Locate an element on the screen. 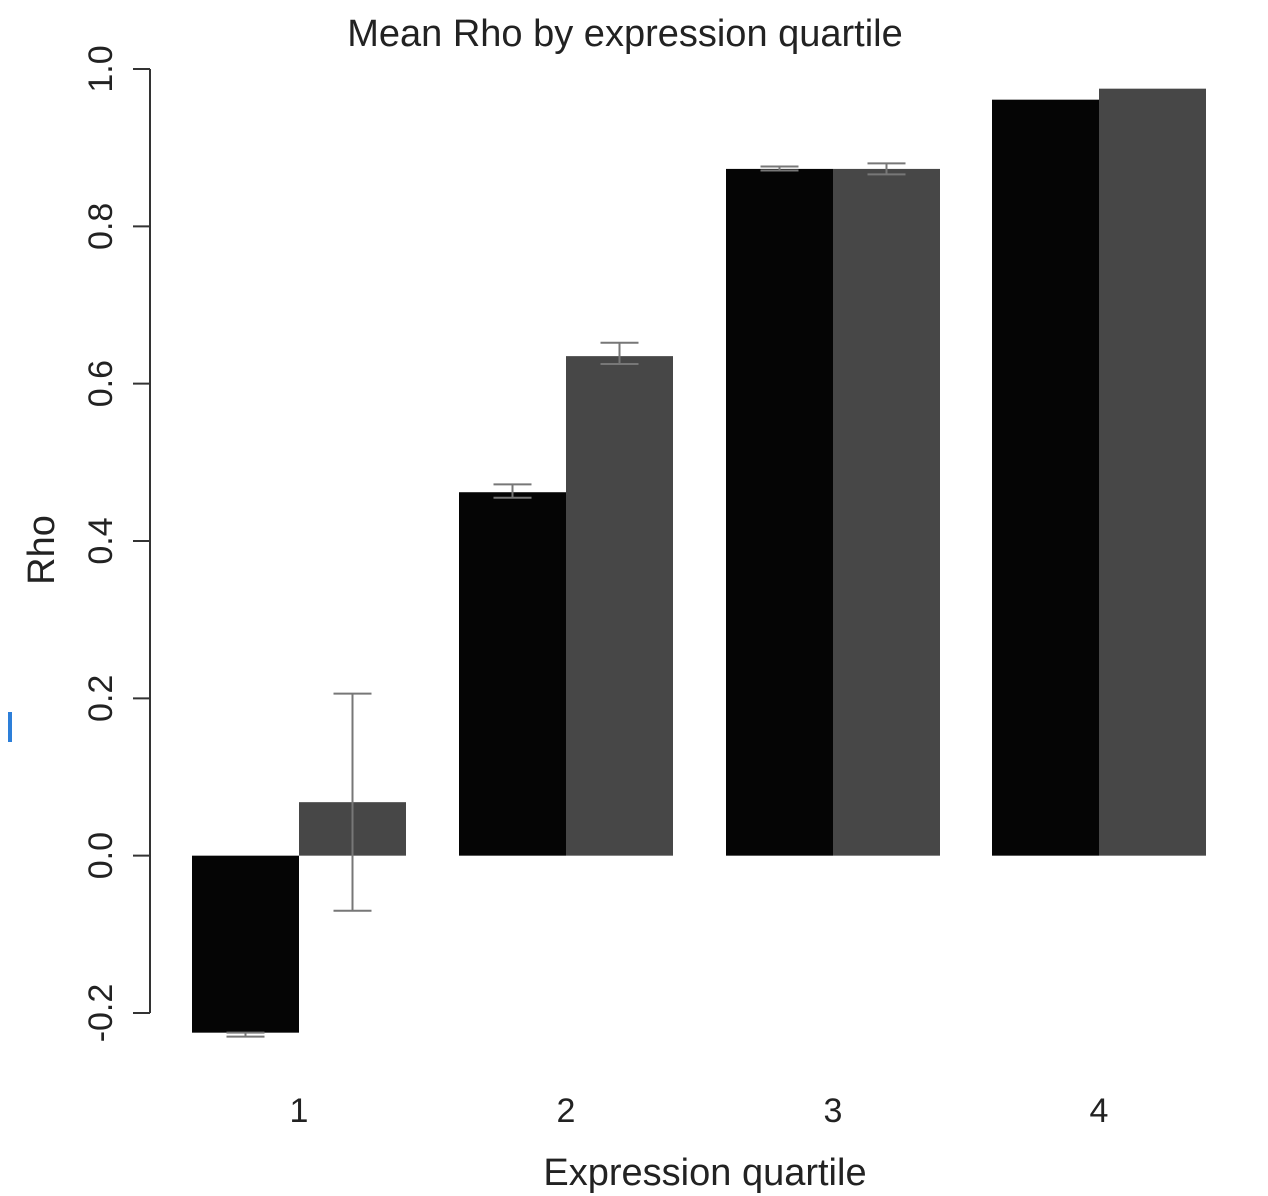 Image resolution: width=1268 pixels, height=1196 pixels. x-tick-label: 1 is located at coordinates (299, 1111).